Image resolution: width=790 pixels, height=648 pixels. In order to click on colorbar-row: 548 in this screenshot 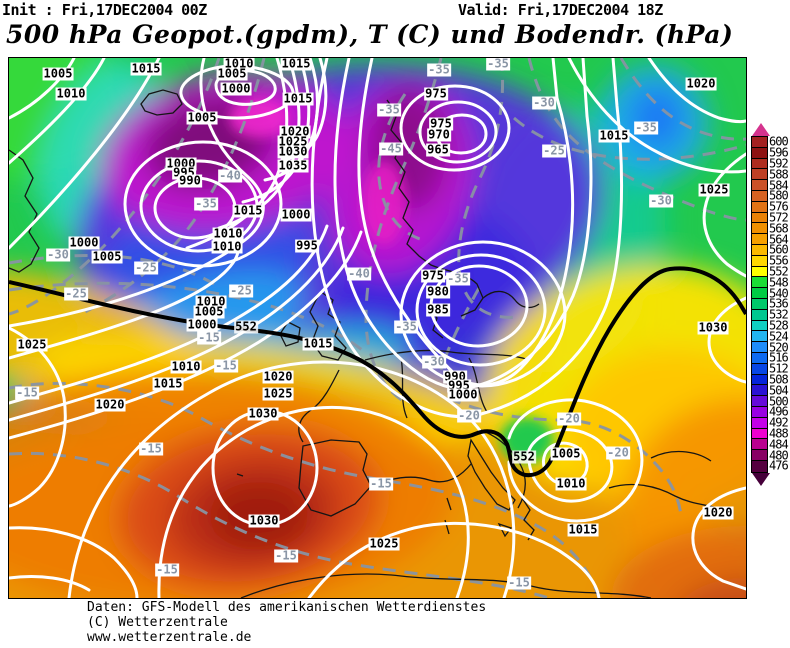, I will do `click(770, 282)`.